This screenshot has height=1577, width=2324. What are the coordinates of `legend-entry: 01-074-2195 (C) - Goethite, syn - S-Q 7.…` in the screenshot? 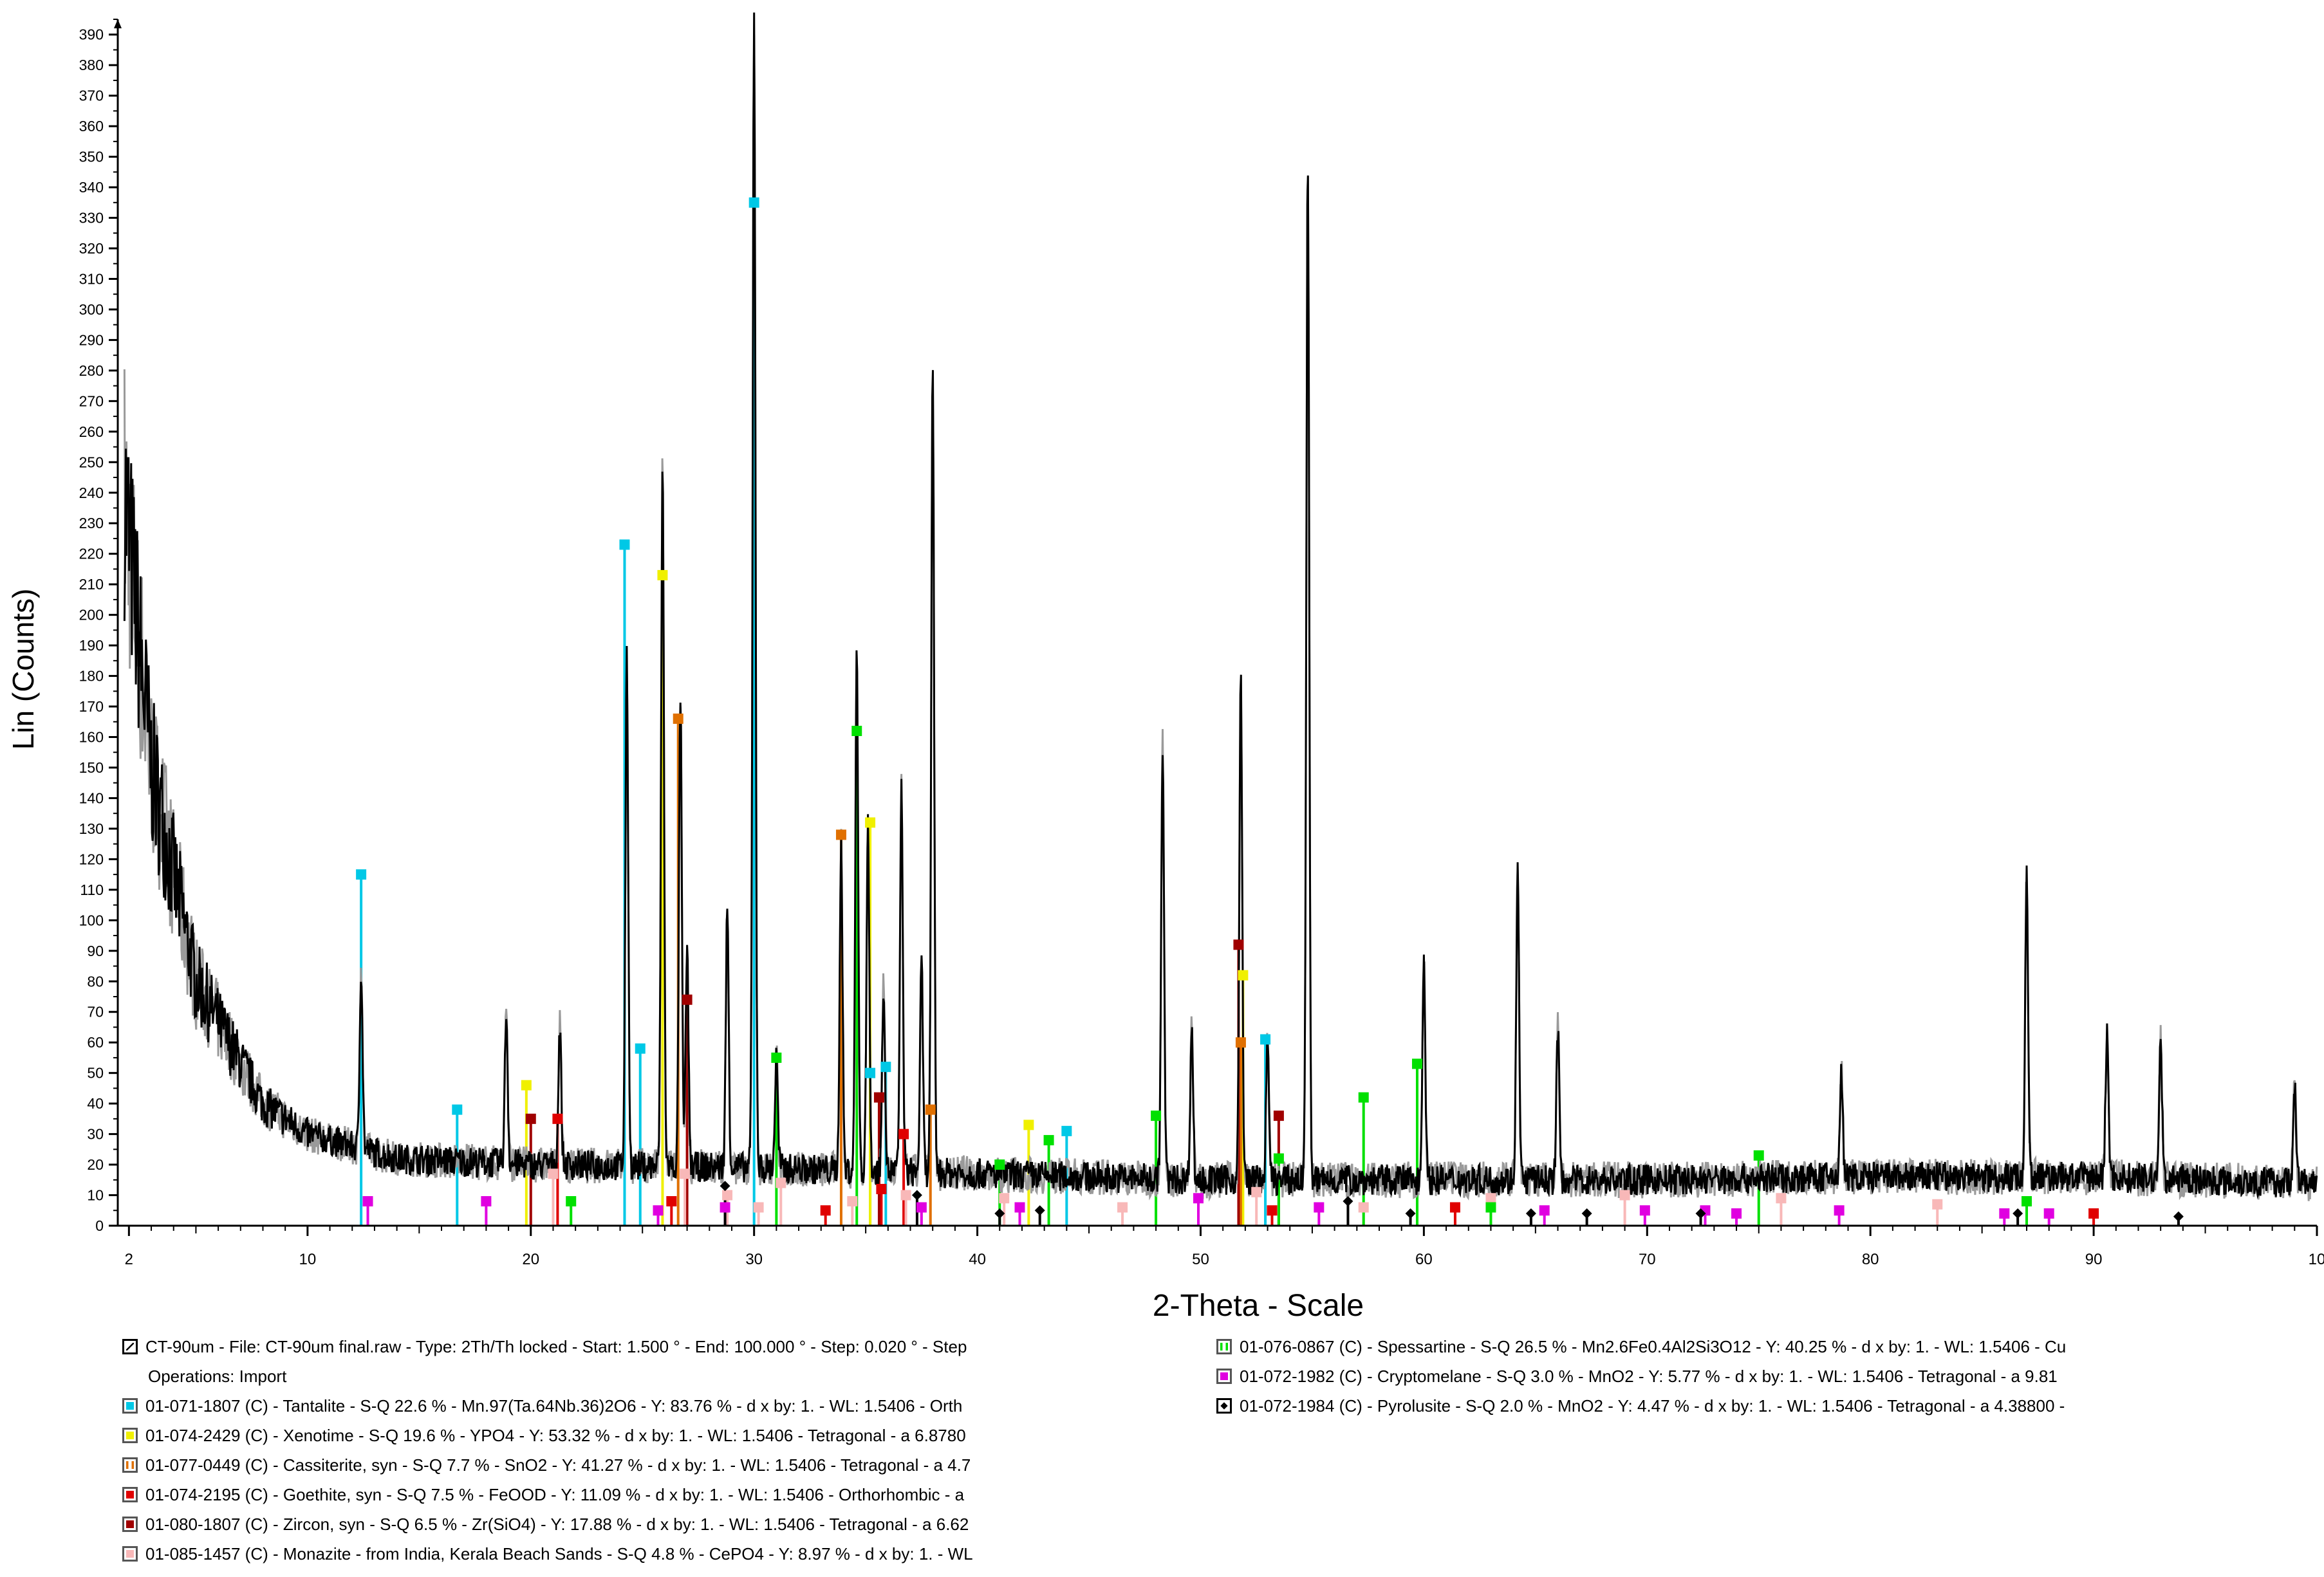 It's located at (669, 1495).